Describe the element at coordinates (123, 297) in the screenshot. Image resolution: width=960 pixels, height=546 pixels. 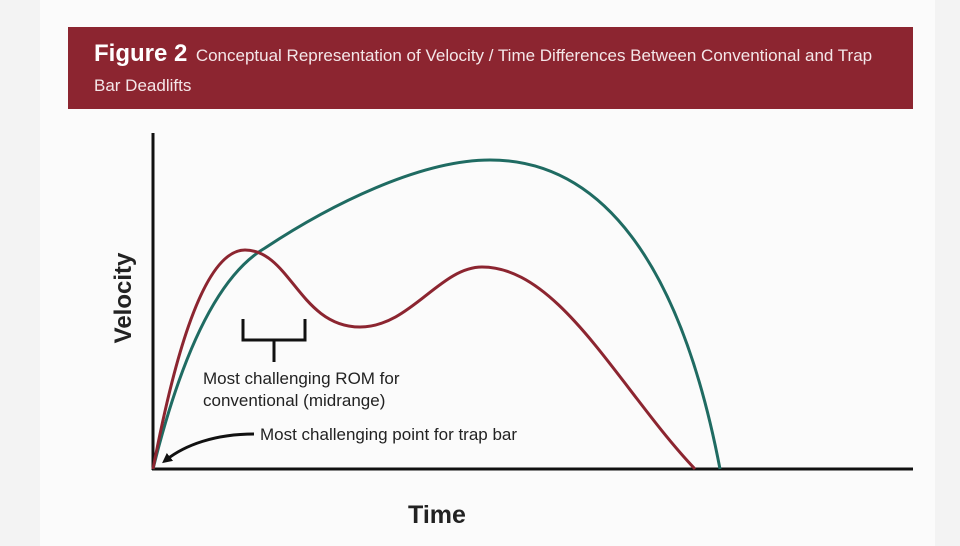
I see `y-axis-label: Velocity` at that location.